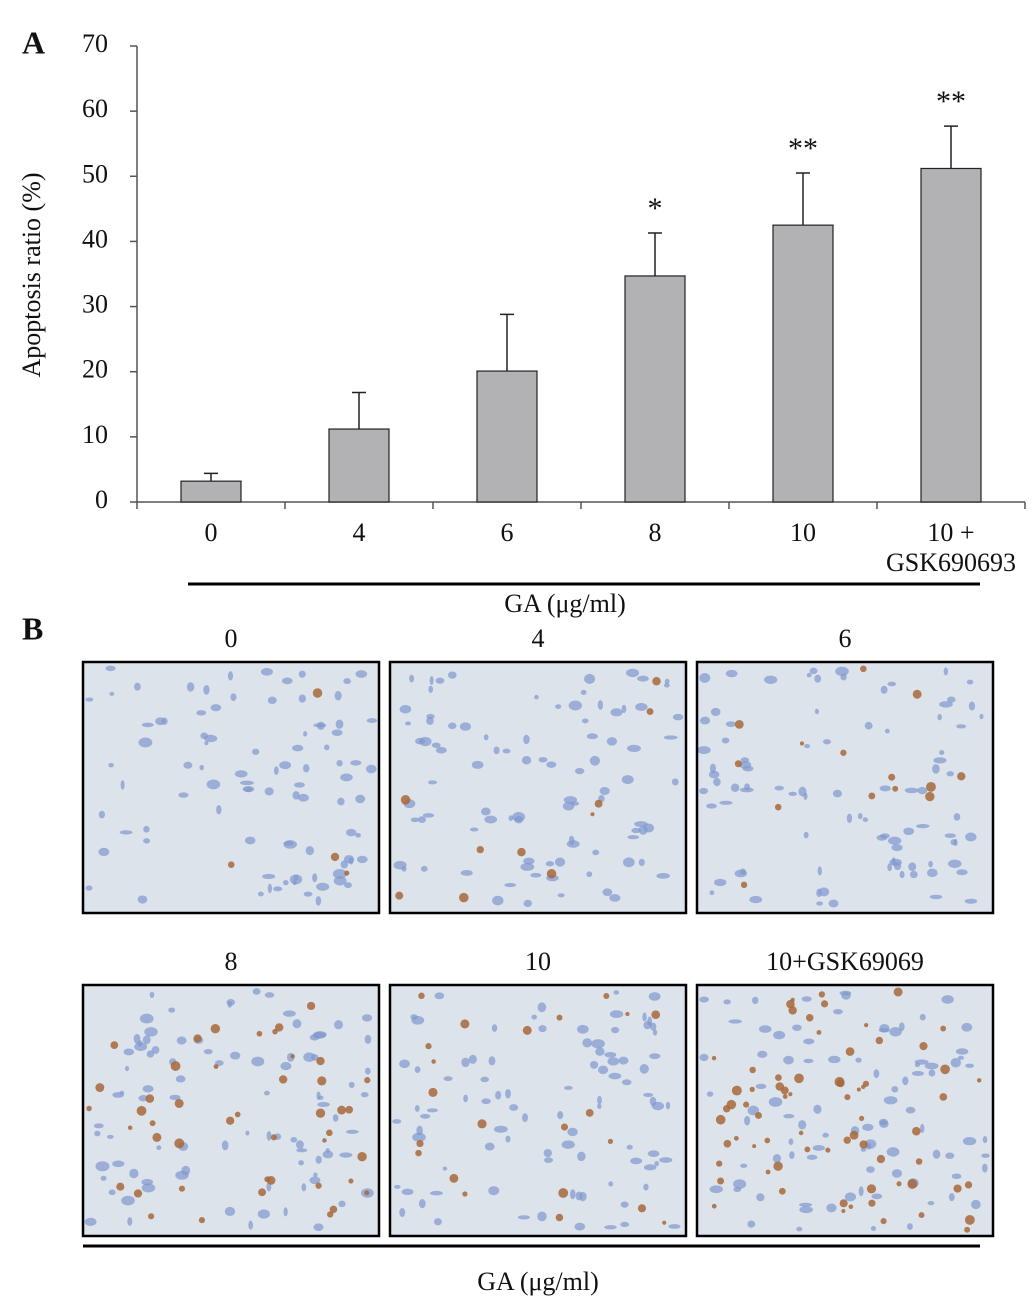 Image resolution: width=1033 pixels, height=1305 pixels. I want to click on y-tick-label: 60, so click(95, 108).